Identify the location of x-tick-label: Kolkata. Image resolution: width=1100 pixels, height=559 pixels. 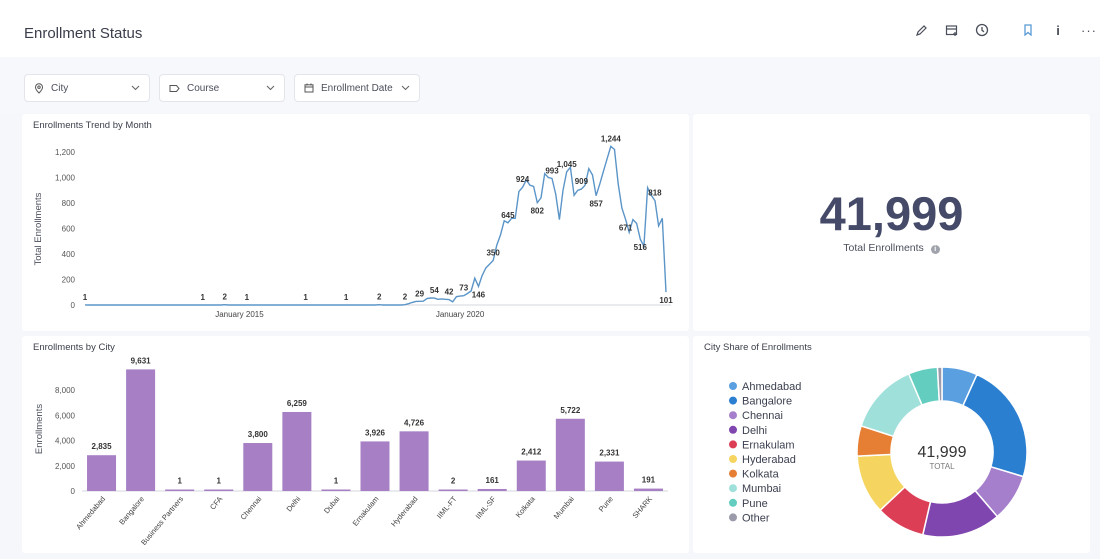
(526, 507).